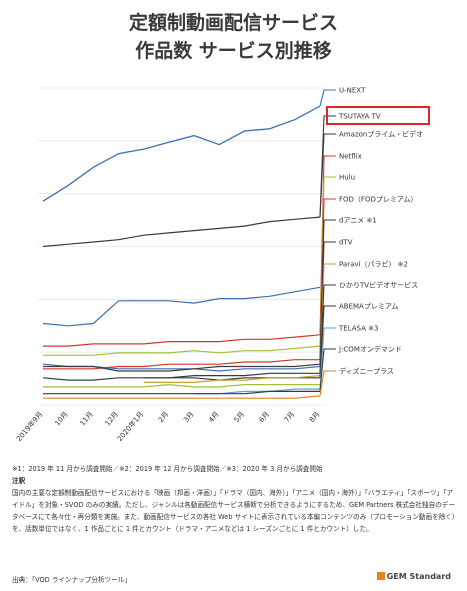 Image resolution: width=467 pixels, height=591 pixels. Describe the element at coordinates (112, 418) in the screenshot. I see `x-tick-label: 12月` at that location.